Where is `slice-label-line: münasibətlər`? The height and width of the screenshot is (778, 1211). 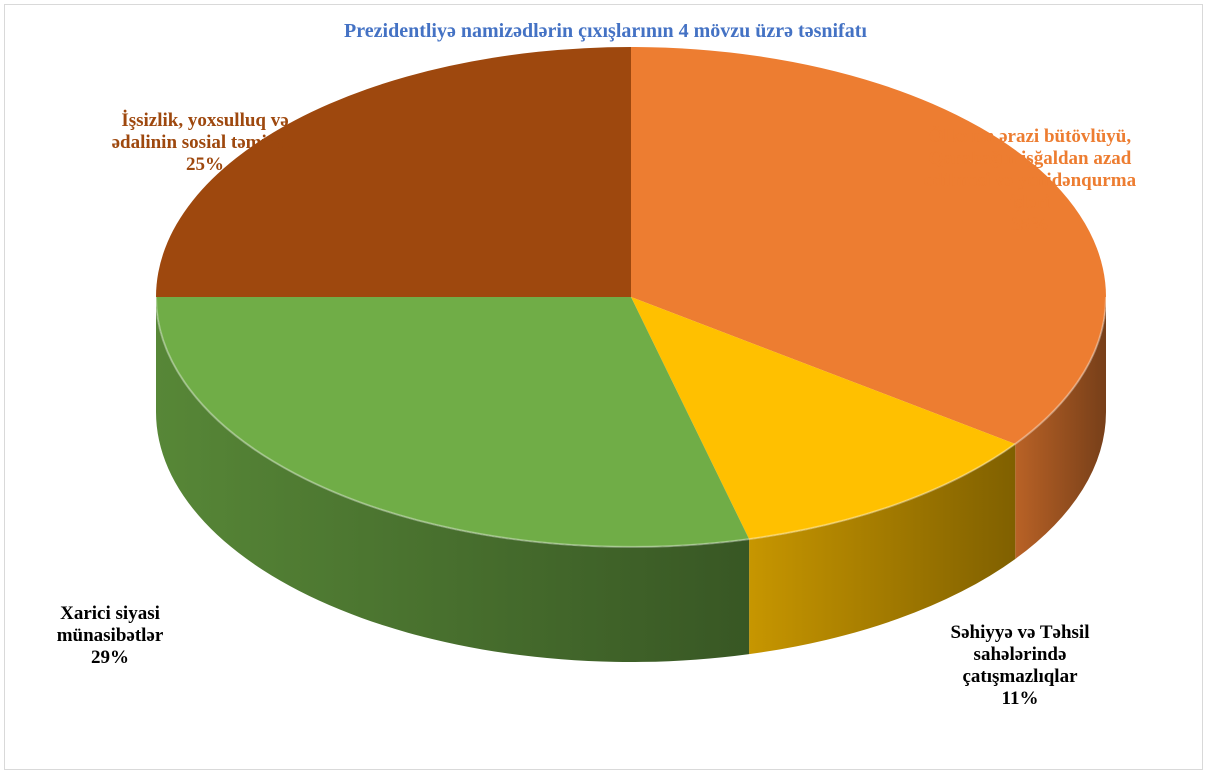 slice-label-line: münasibətlər is located at coordinates (110, 635).